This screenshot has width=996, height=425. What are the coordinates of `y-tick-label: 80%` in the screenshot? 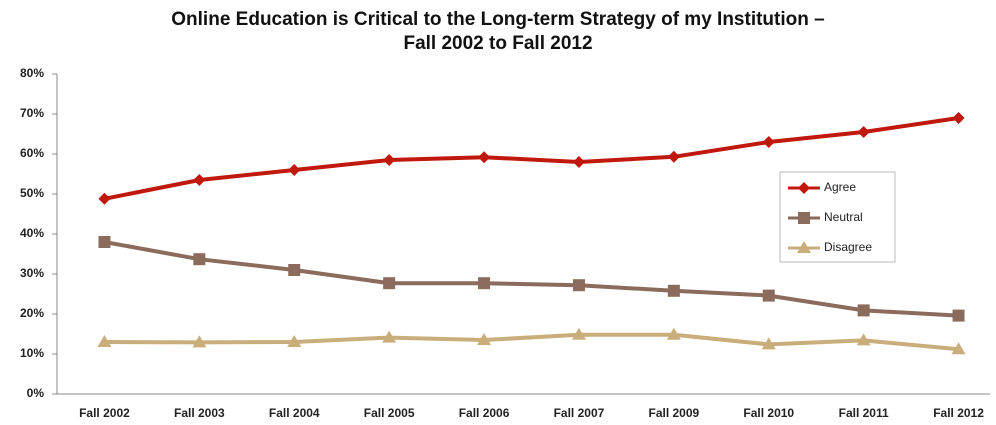 It's located at (32, 73).